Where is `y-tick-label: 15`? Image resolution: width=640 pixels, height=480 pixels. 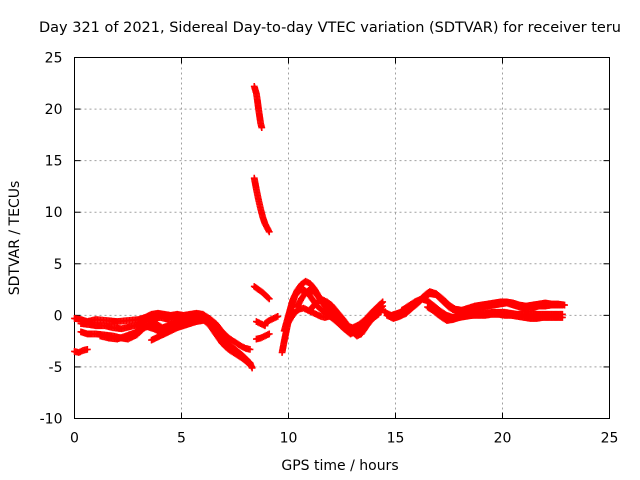
y-tick-label: 15 is located at coordinates (54, 162).